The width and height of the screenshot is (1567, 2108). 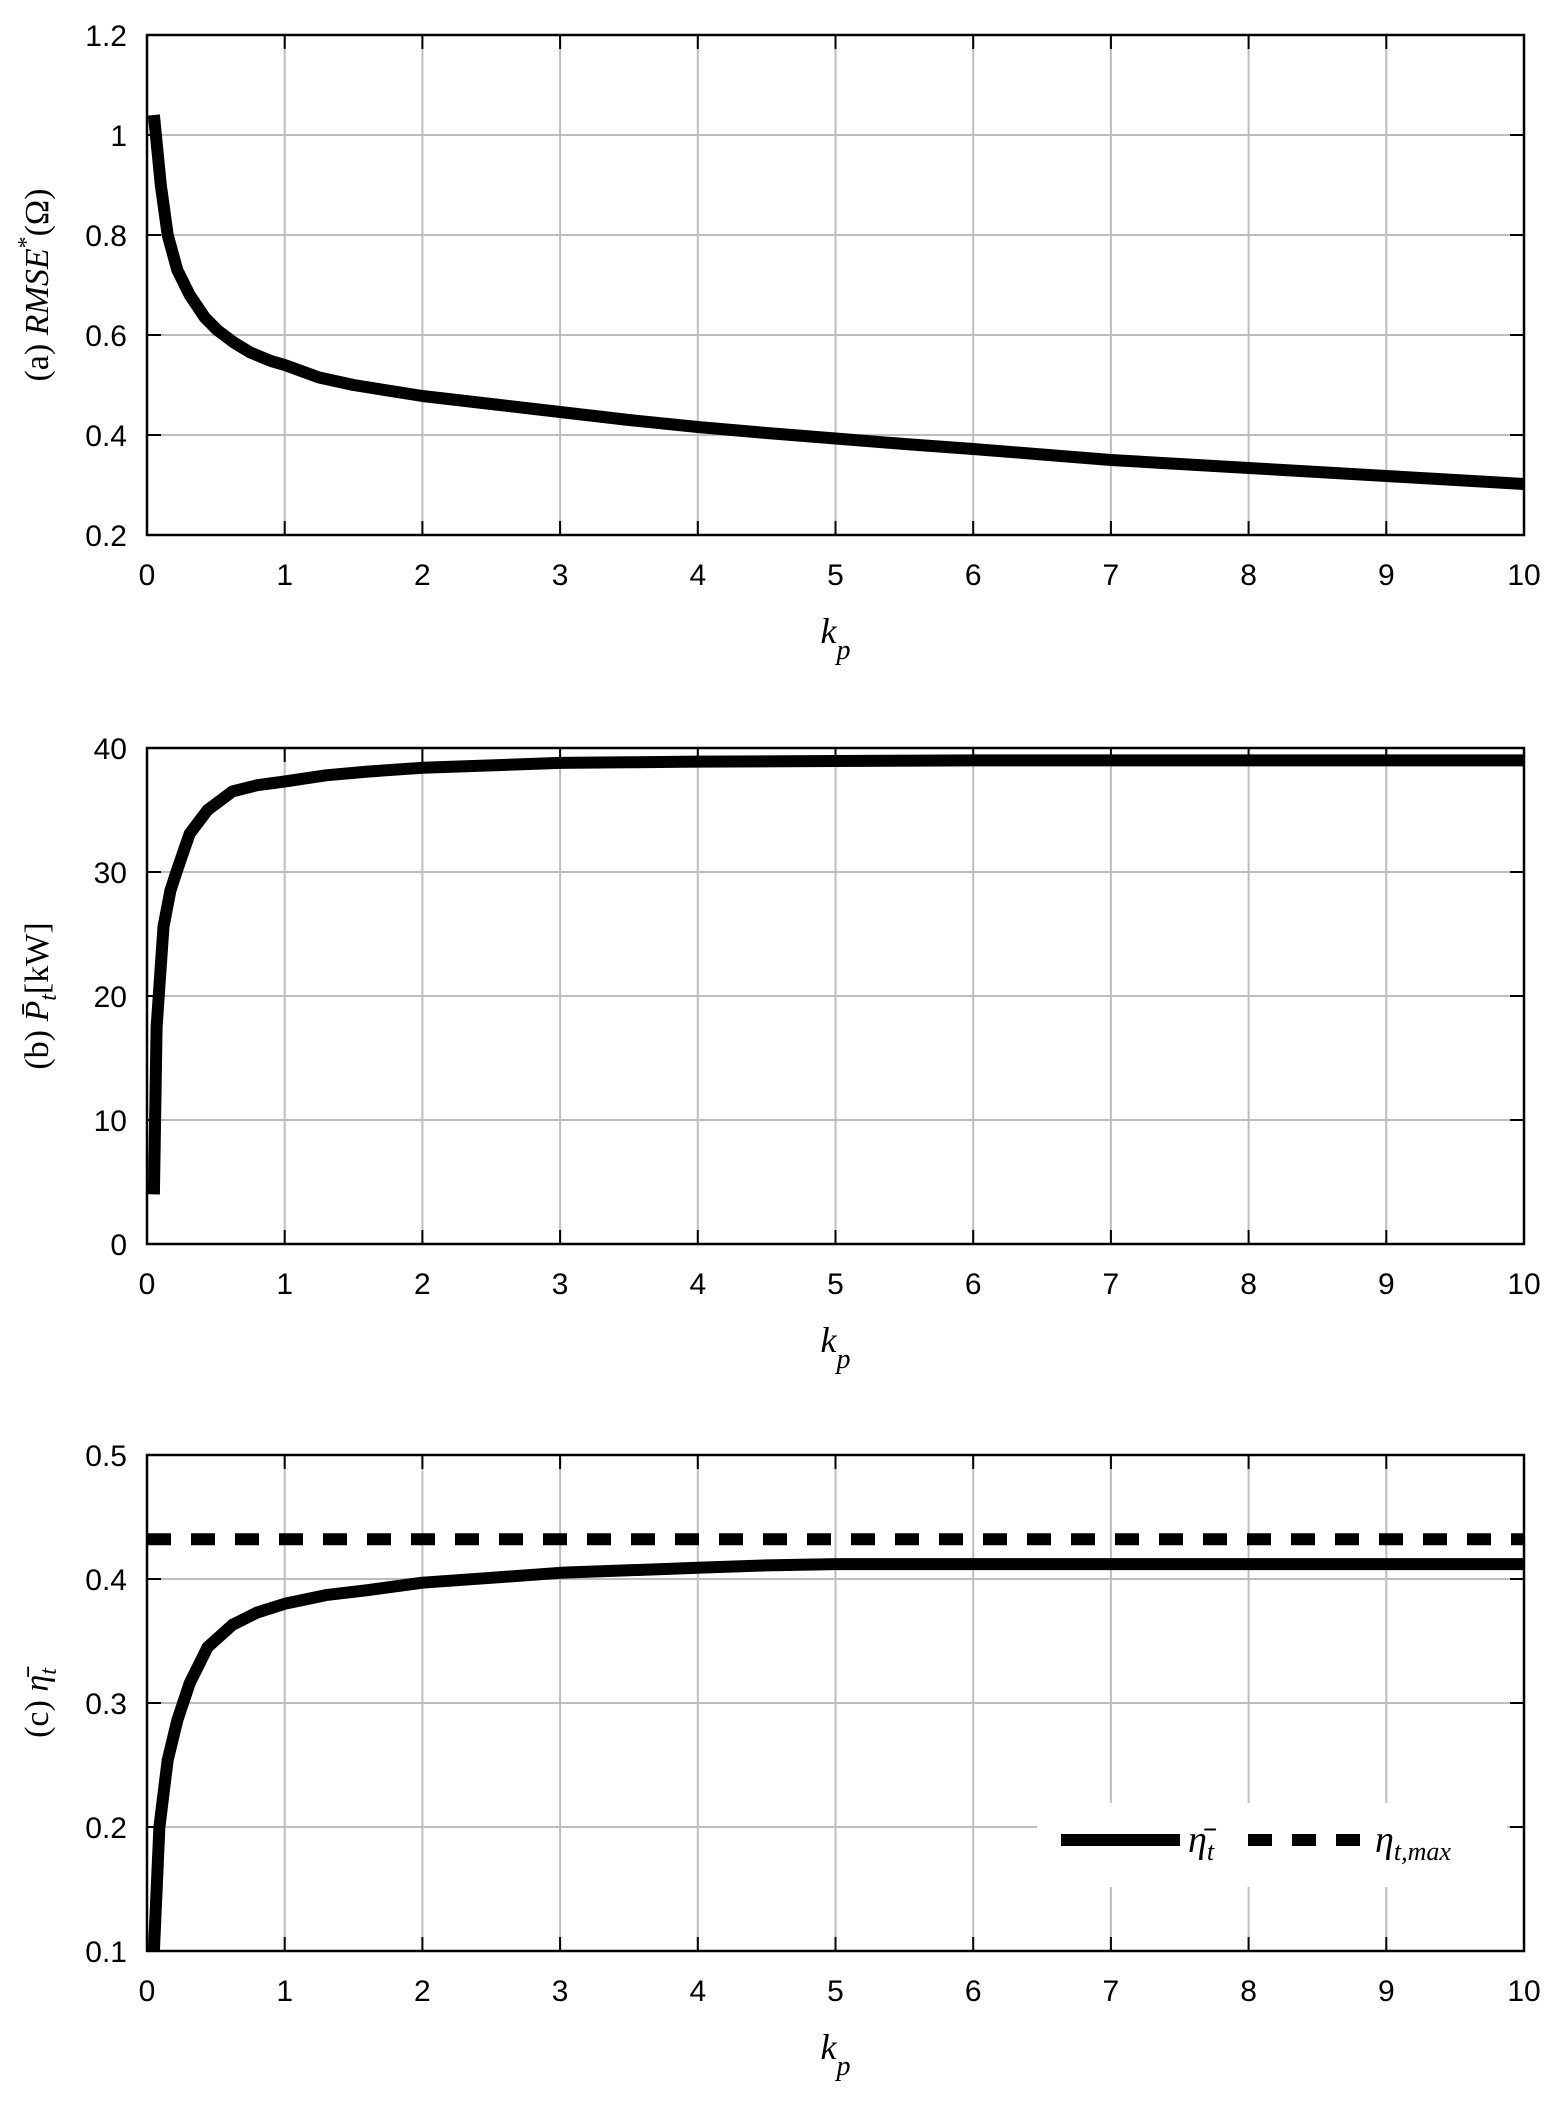 I want to click on y-tick-label: 40, so click(x=110, y=749).